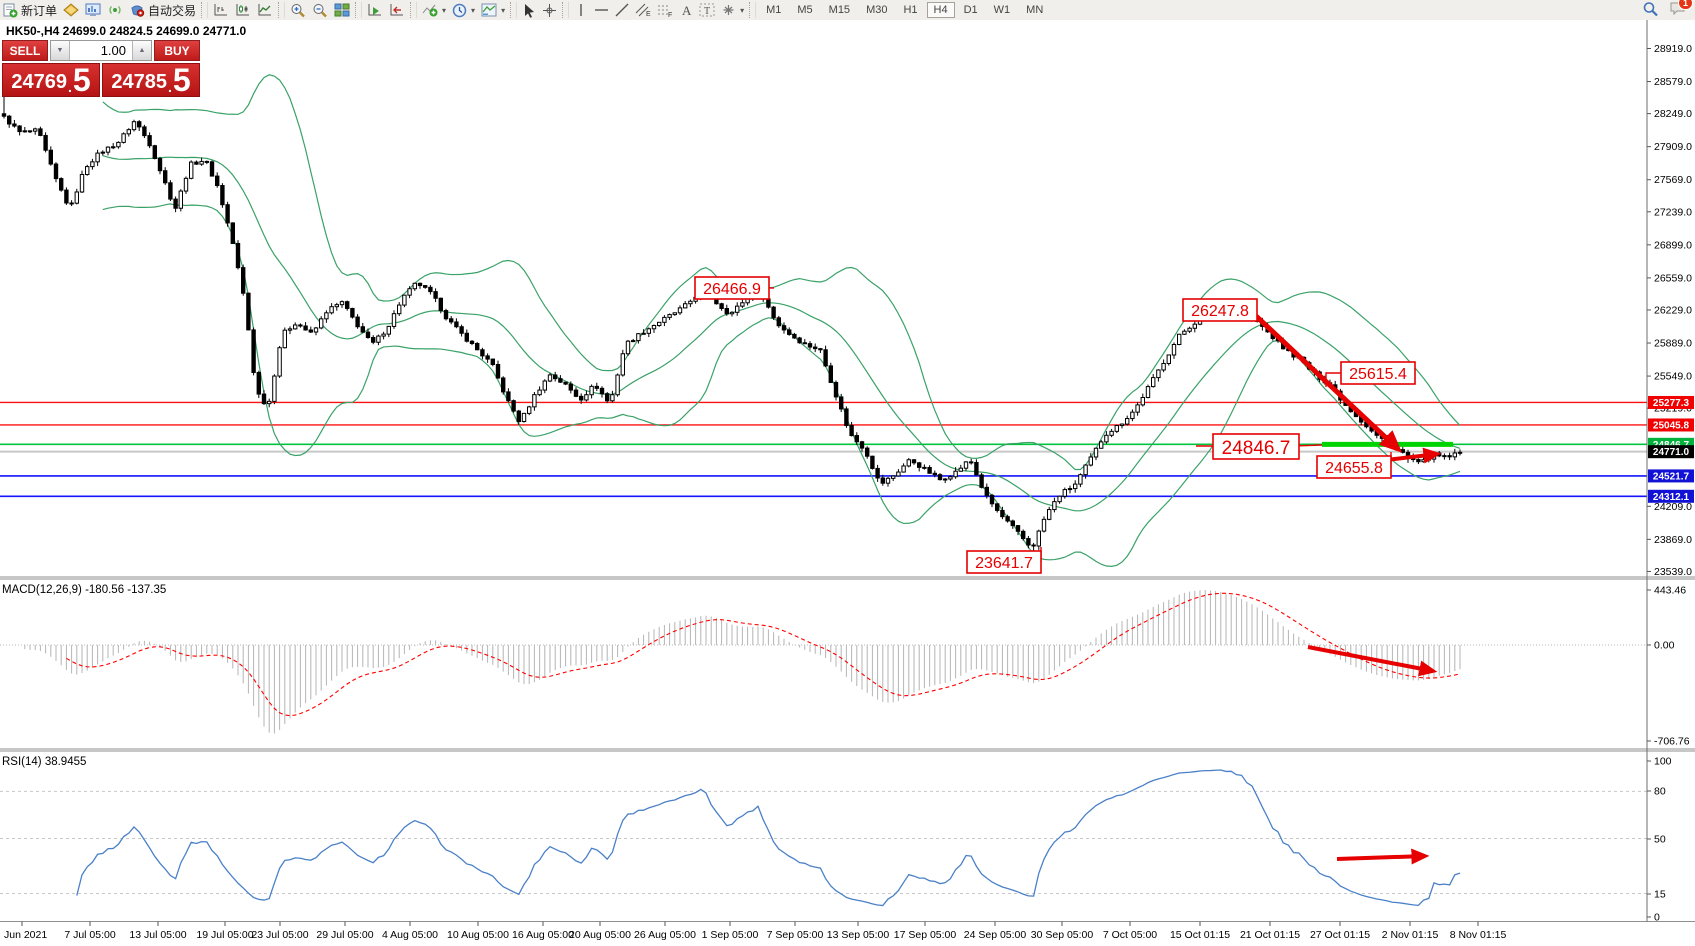  Describe the element at coordinates (529, 10) in the screenshot. I see `cursor-button` at that location.